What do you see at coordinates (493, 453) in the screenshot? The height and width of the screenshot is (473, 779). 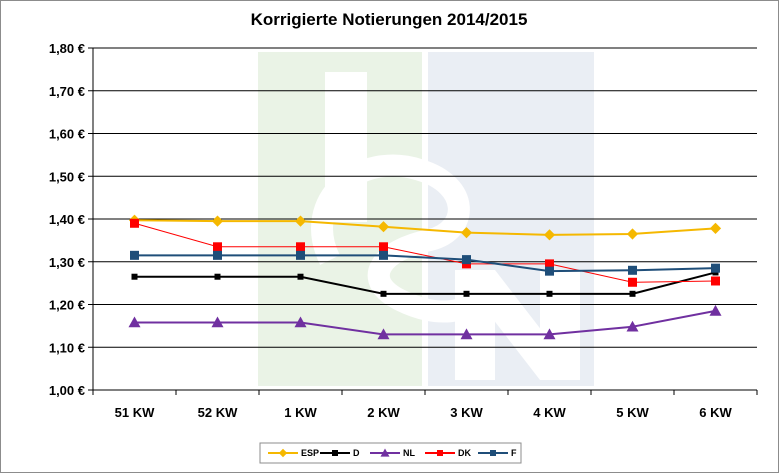 I see `legend-marker-f` at bounding box center [493, 453].